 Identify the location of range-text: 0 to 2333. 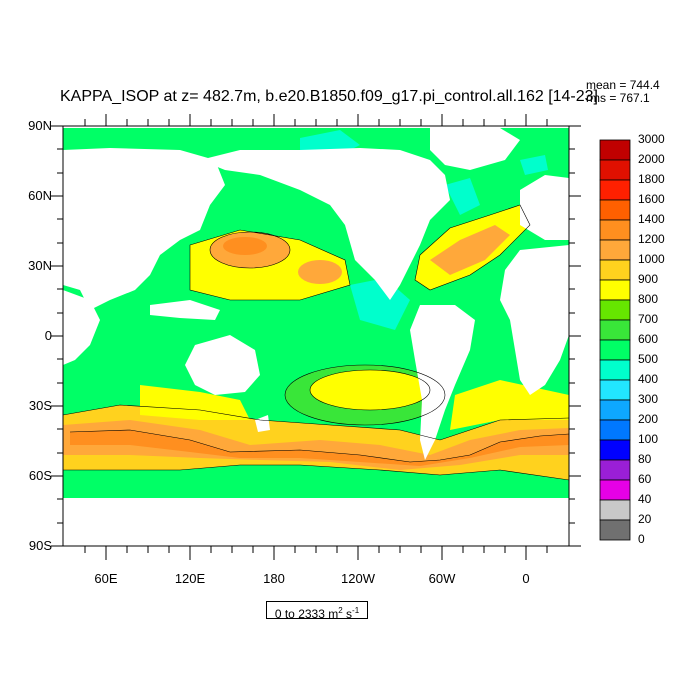
(299, 614).